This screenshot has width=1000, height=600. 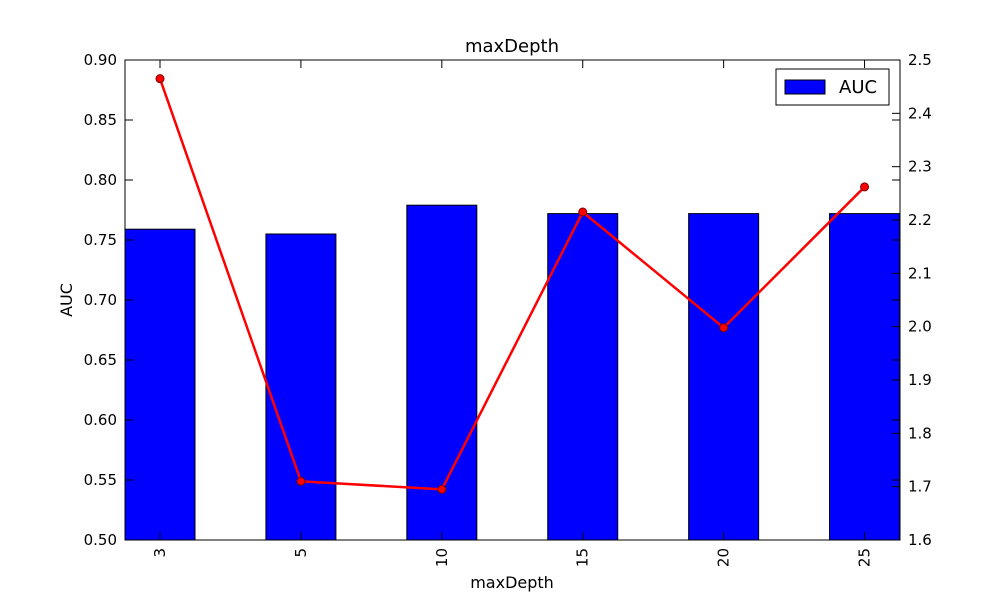 What do you see at coordinates (100, 60) in the screenshot?
I see `left-tick-label: 0.90` at bounding box center [100, 60].